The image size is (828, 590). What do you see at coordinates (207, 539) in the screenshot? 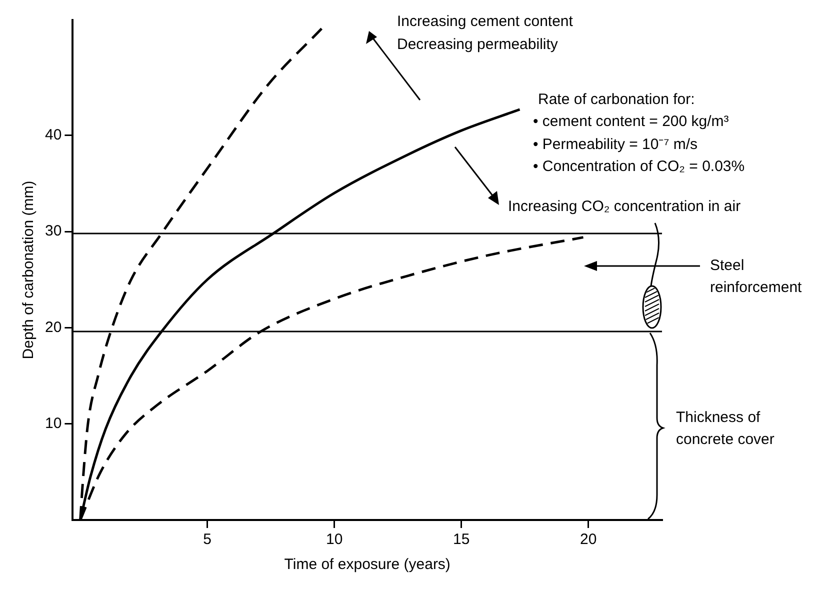
I see `x-tick-label: 5` at bounding box center [207, 539].